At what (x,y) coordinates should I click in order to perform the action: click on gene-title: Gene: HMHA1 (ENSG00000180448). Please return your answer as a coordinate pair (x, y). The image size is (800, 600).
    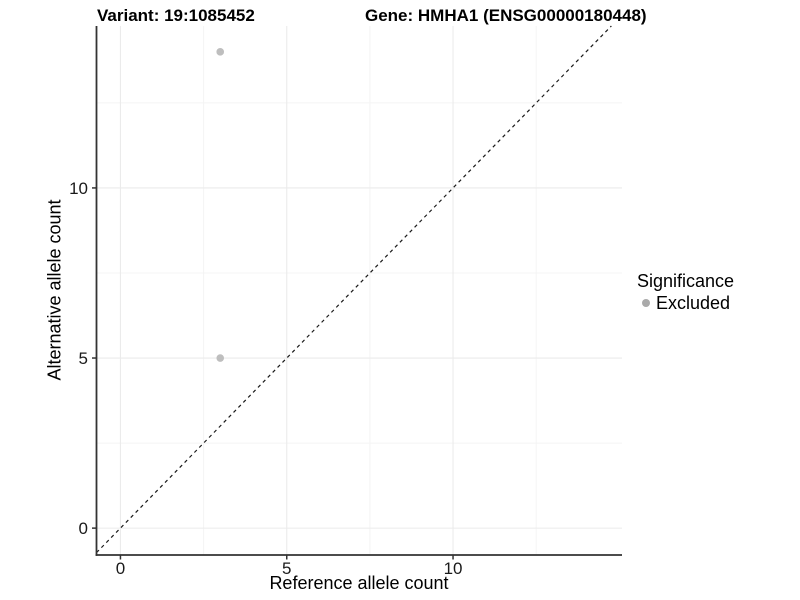
    Looking at the image, I should click on (506, 15).